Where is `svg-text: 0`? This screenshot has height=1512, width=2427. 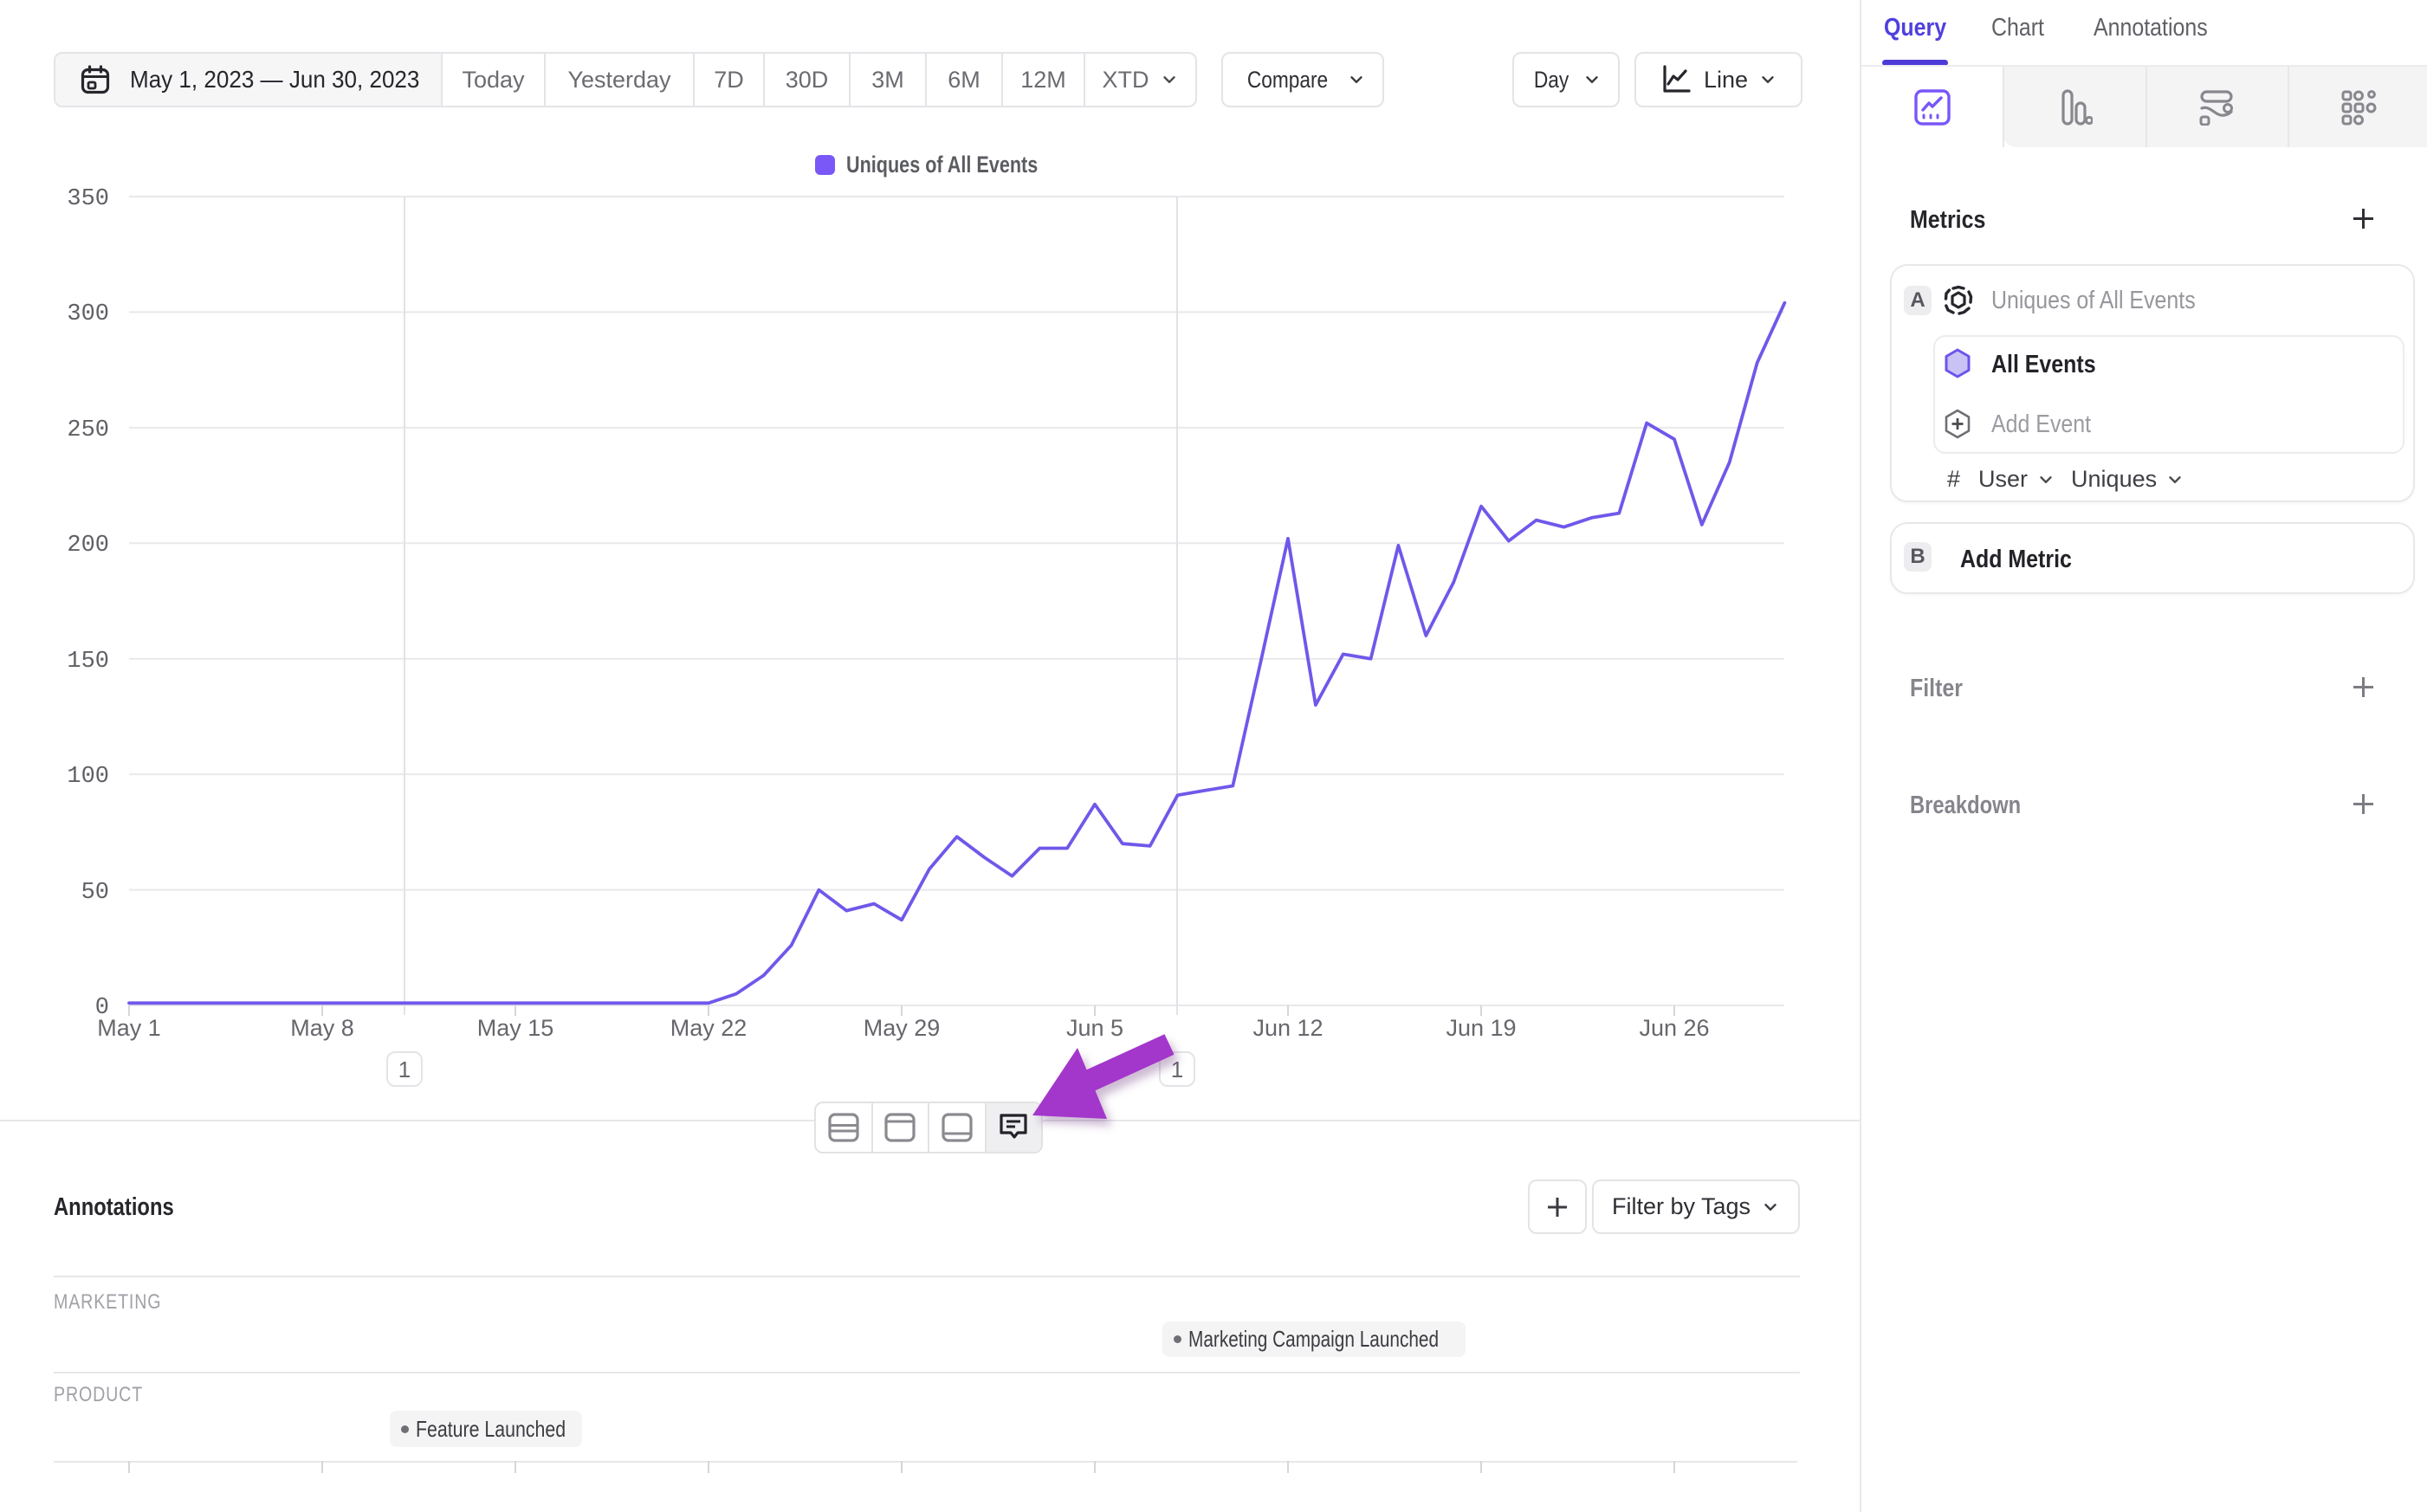 svg-text: 0 is located at coordinates (102, 1008).